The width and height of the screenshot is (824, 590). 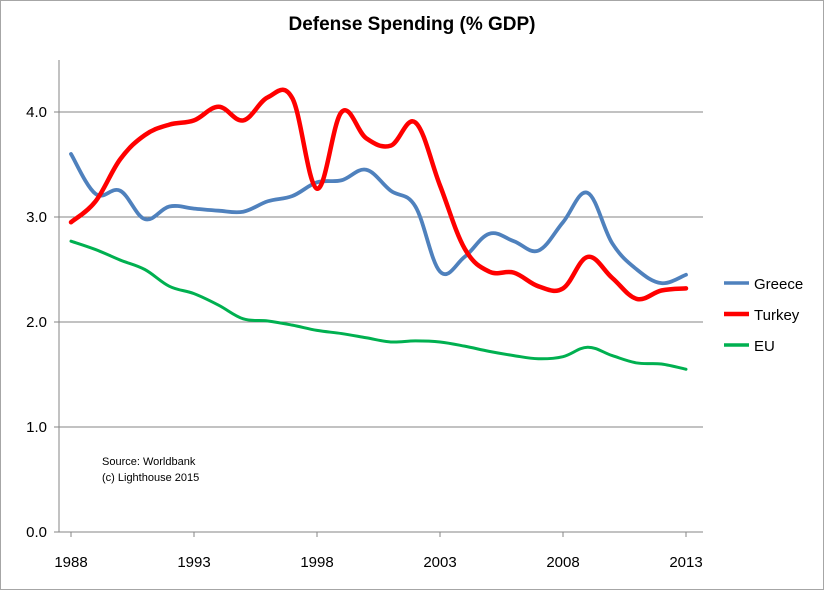 I want to click on x-tick-label: 2013, so click(x=685, y=562).